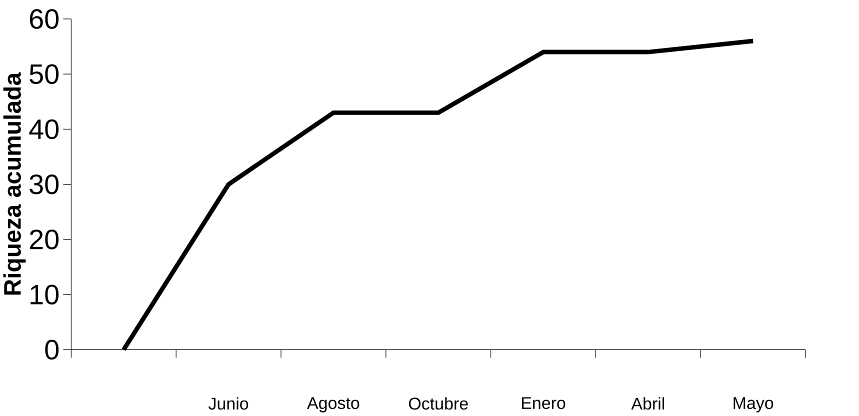 This screenshot has height=416, width=859. What do you see at coordinates (754, 405) in the screenshot?
I see `x-tick-label: Mayo` at bounding box center [754, 405].